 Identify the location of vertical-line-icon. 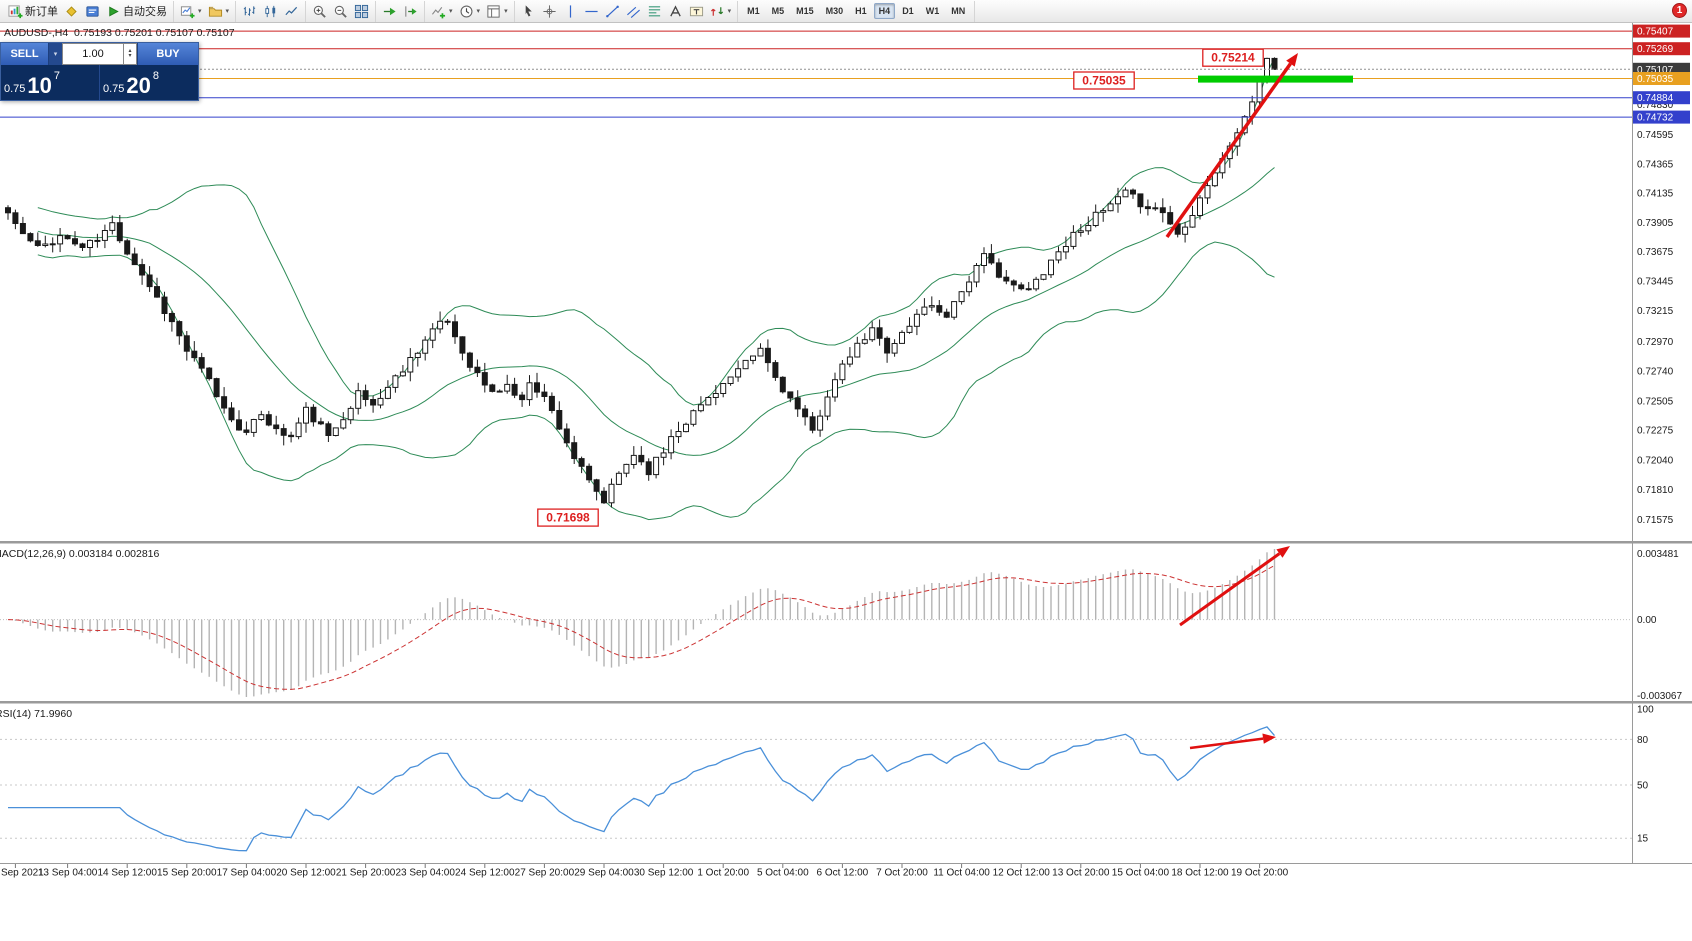
(570, 11).